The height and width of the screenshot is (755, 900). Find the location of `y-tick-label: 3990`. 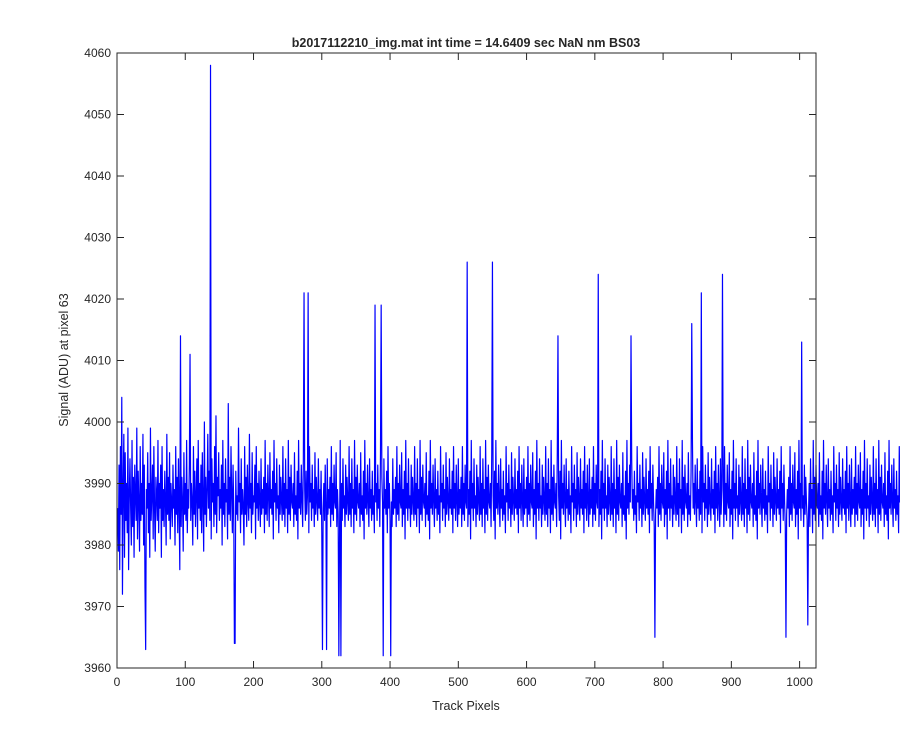

y-tick-label: 3990 is located at coordinates (97, 484).